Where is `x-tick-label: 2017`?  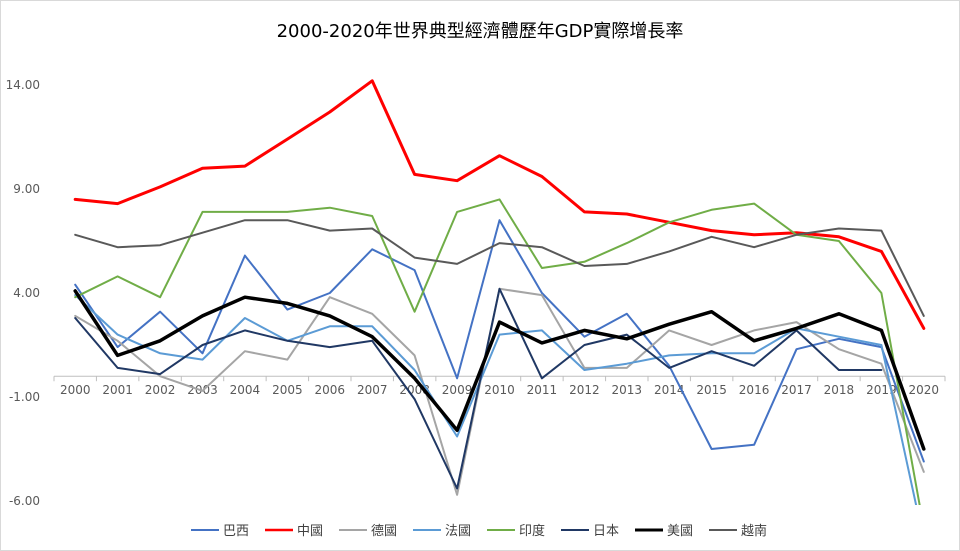
x-tick-label: 2017 is located at coordinates (796, 390).